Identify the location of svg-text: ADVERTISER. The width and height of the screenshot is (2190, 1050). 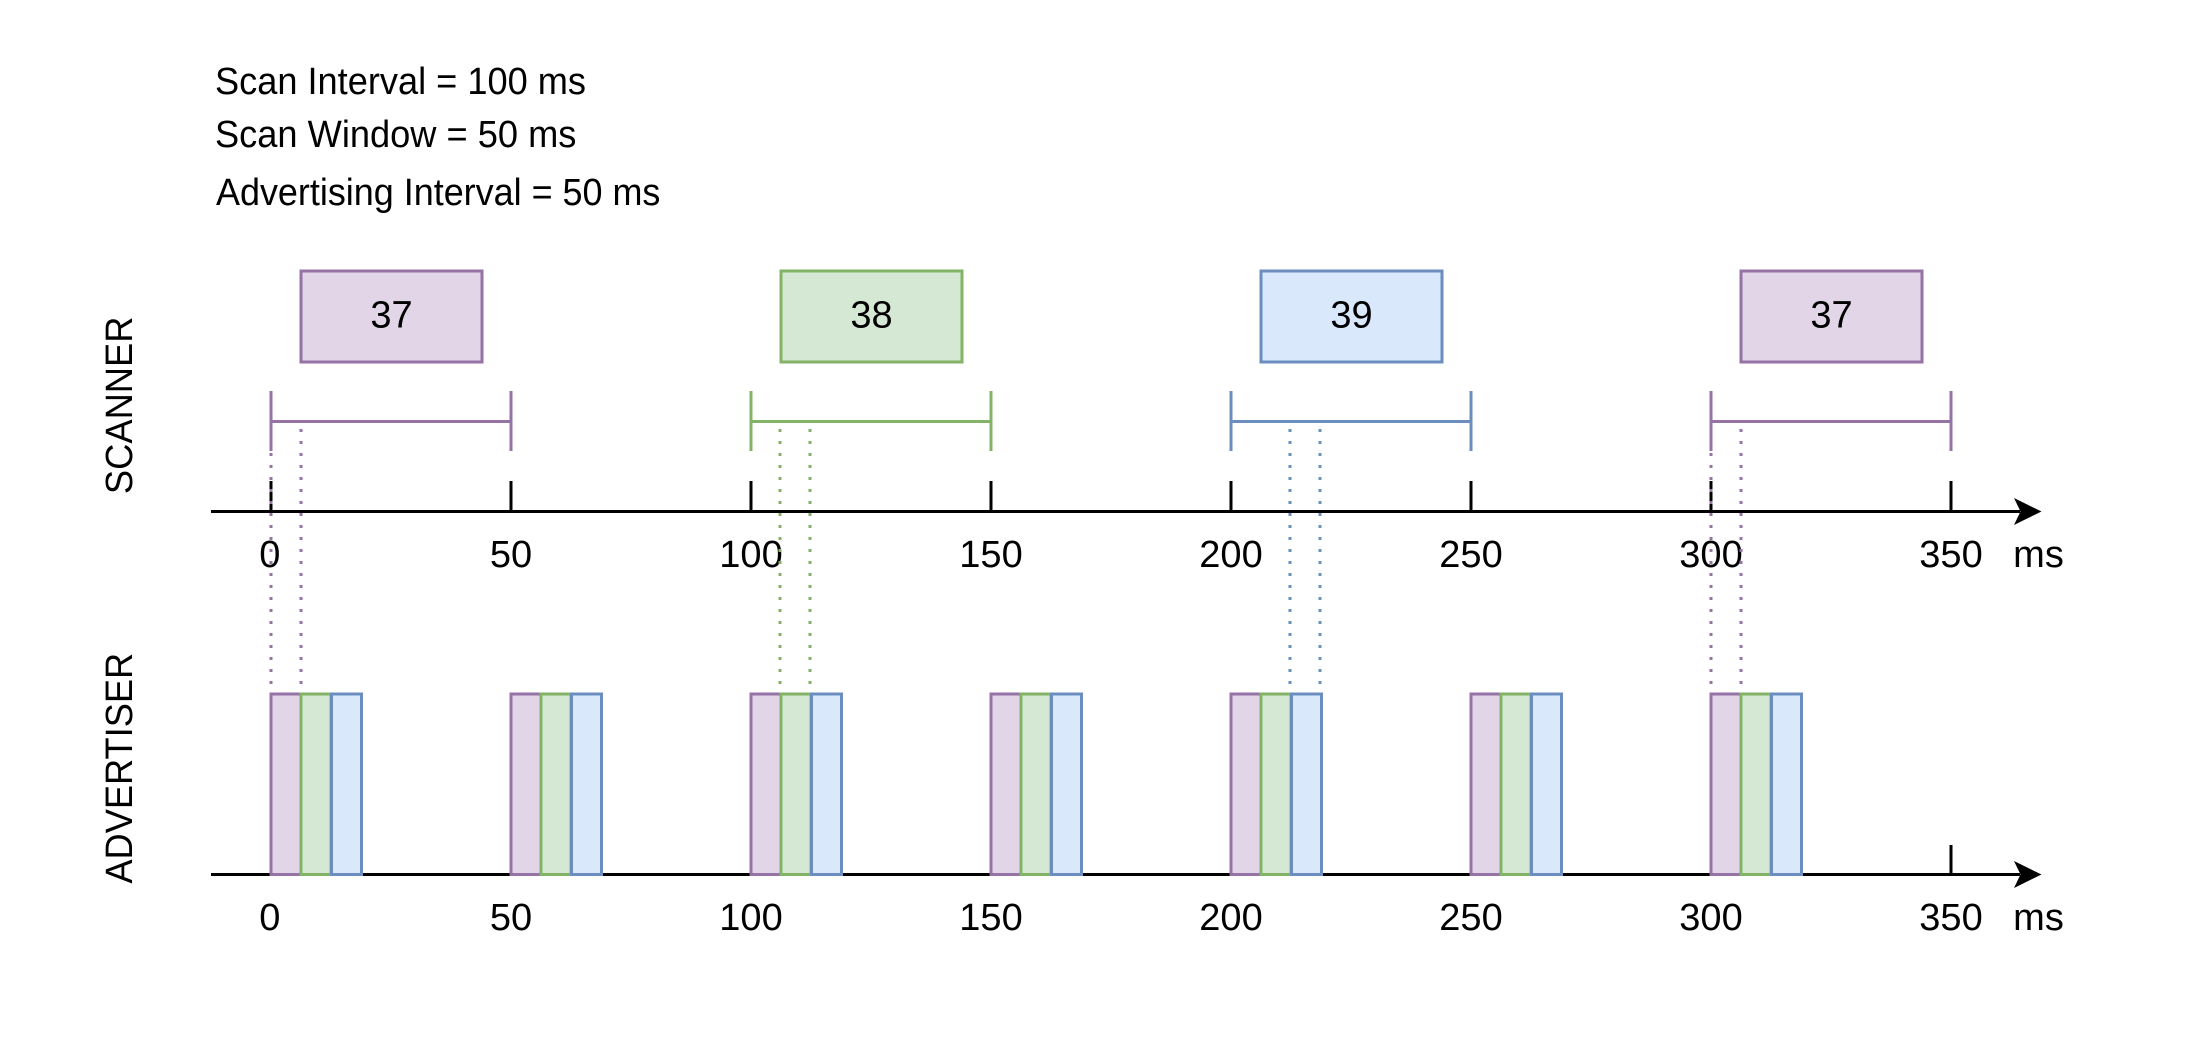
(120, 768).